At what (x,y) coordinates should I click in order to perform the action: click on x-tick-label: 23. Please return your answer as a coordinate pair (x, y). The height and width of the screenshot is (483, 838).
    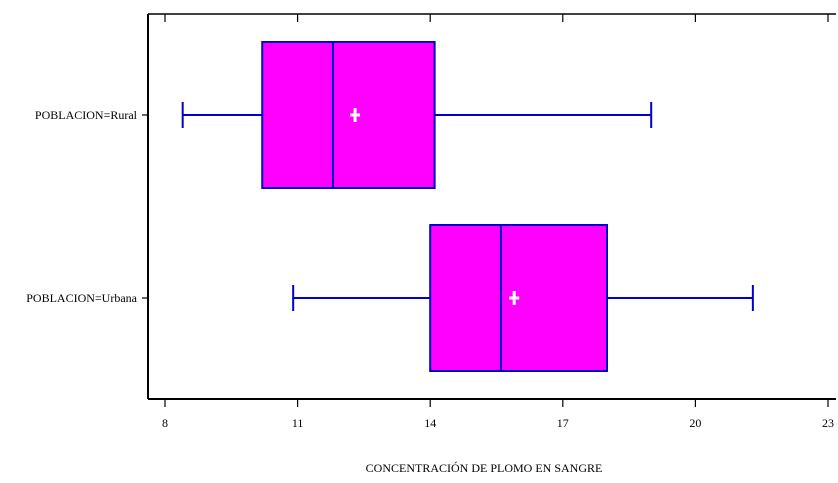
    Looking at the image, I should click on (828, 423).